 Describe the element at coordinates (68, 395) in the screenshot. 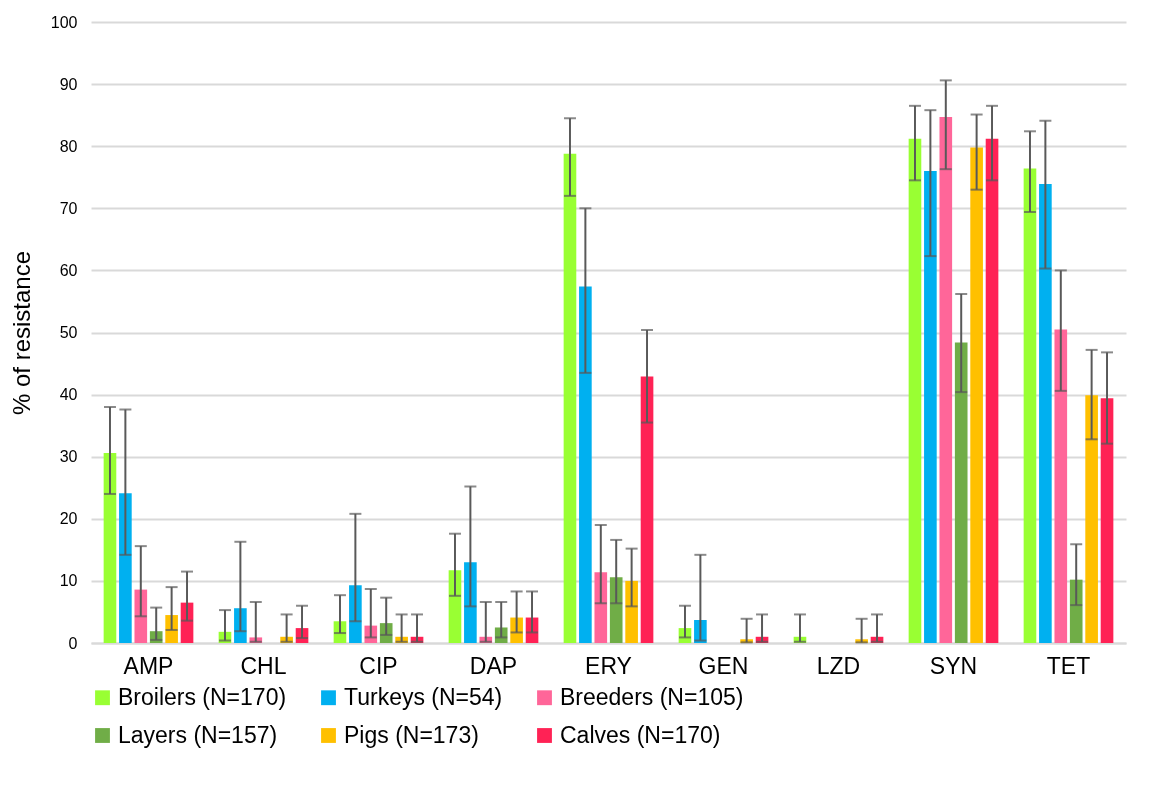

I see `y-tick-label: 40` at that location.